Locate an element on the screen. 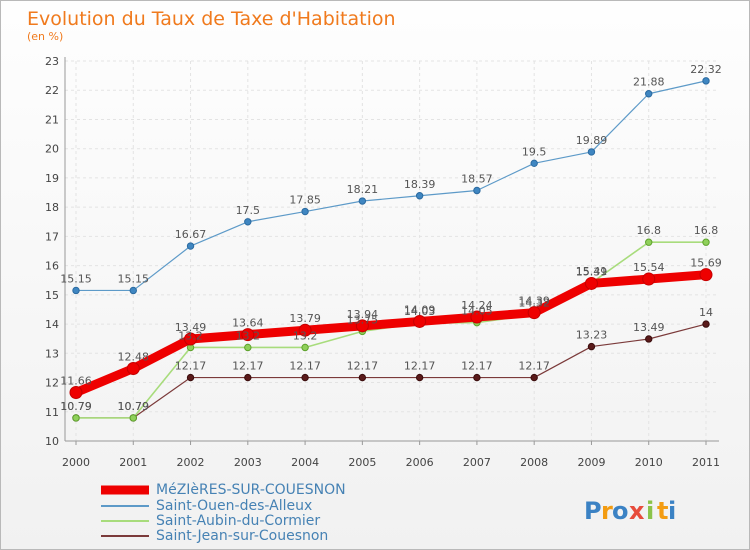 Image resolution: width=750 pixels, height=550 pixels. x-tick-label: 2009 is located at coordinates (591, 462).